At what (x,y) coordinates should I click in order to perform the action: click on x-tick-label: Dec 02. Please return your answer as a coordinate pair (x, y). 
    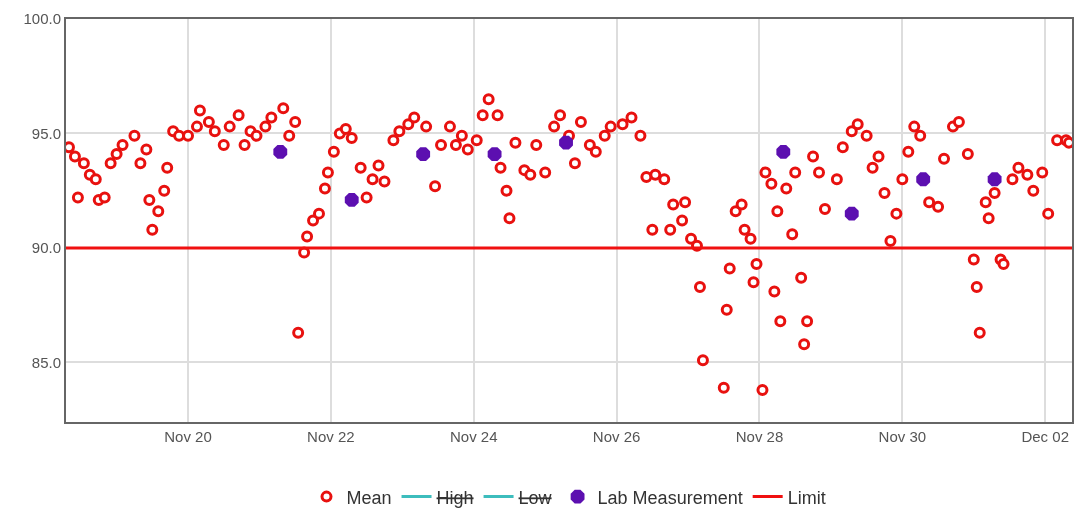
    Looking at the image, I should click on (1045, 436).